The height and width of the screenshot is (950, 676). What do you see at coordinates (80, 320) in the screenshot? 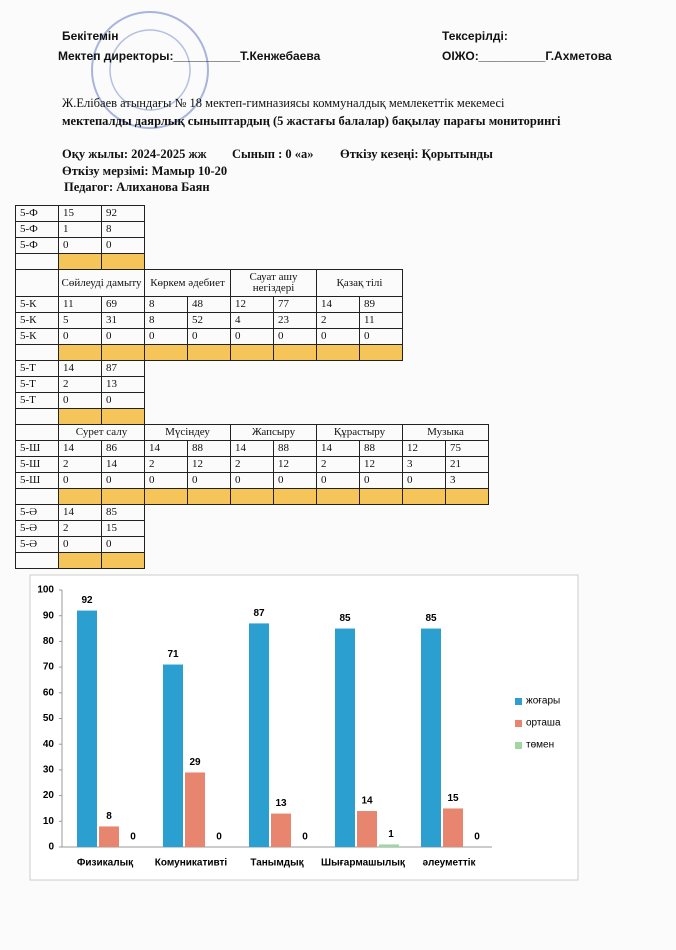
I see `cell: 5` at bounding box center [80, 320].